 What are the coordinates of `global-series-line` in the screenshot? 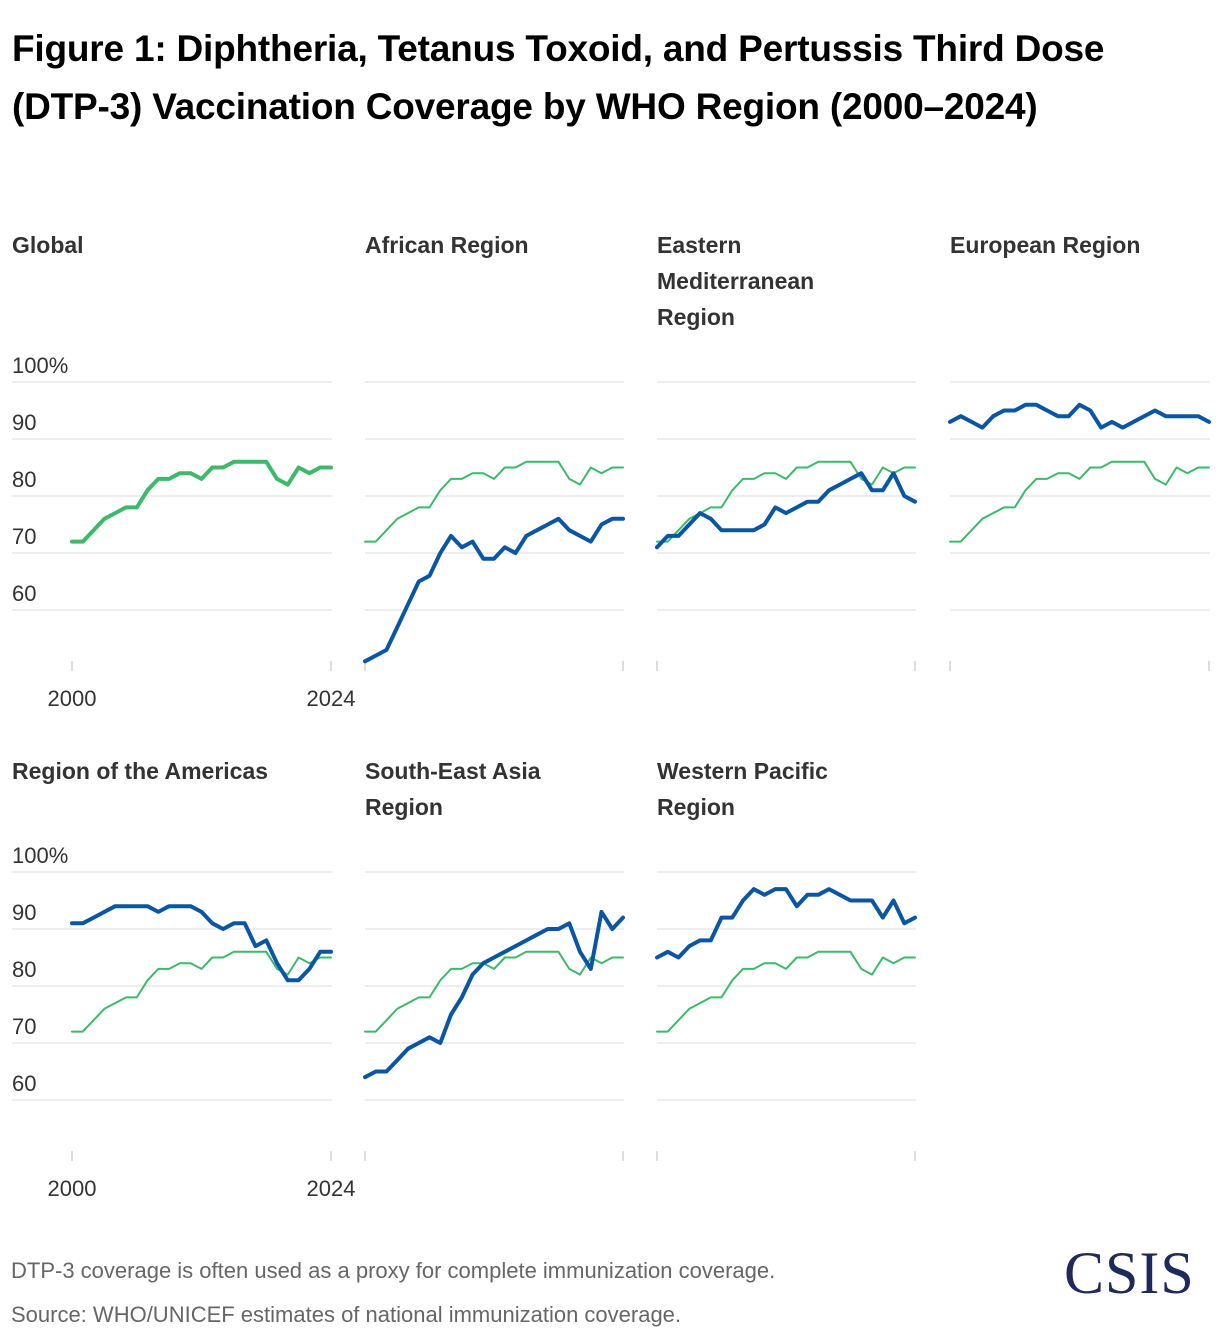 It's located at (201, 501).